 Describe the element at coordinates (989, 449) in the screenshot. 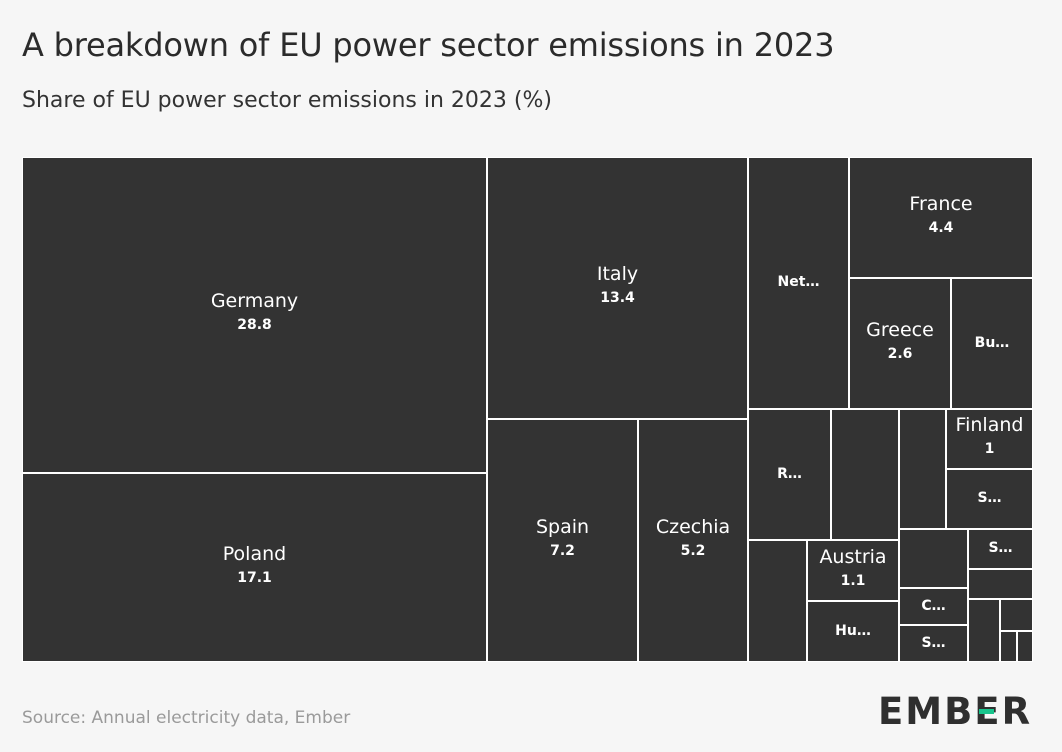

I see `cell-value: 1` at that location.